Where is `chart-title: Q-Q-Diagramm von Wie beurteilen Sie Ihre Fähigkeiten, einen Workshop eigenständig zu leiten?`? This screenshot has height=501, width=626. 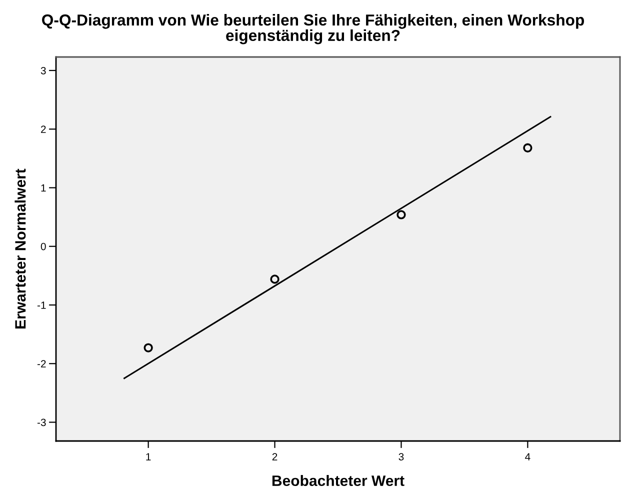
chart-title: Q-Q-Diagramm von Wie beurteilen Sie Ihre Fähigkeiten, einen Workshop eigenständig zu leiten? is located at coordinates (313, 29).